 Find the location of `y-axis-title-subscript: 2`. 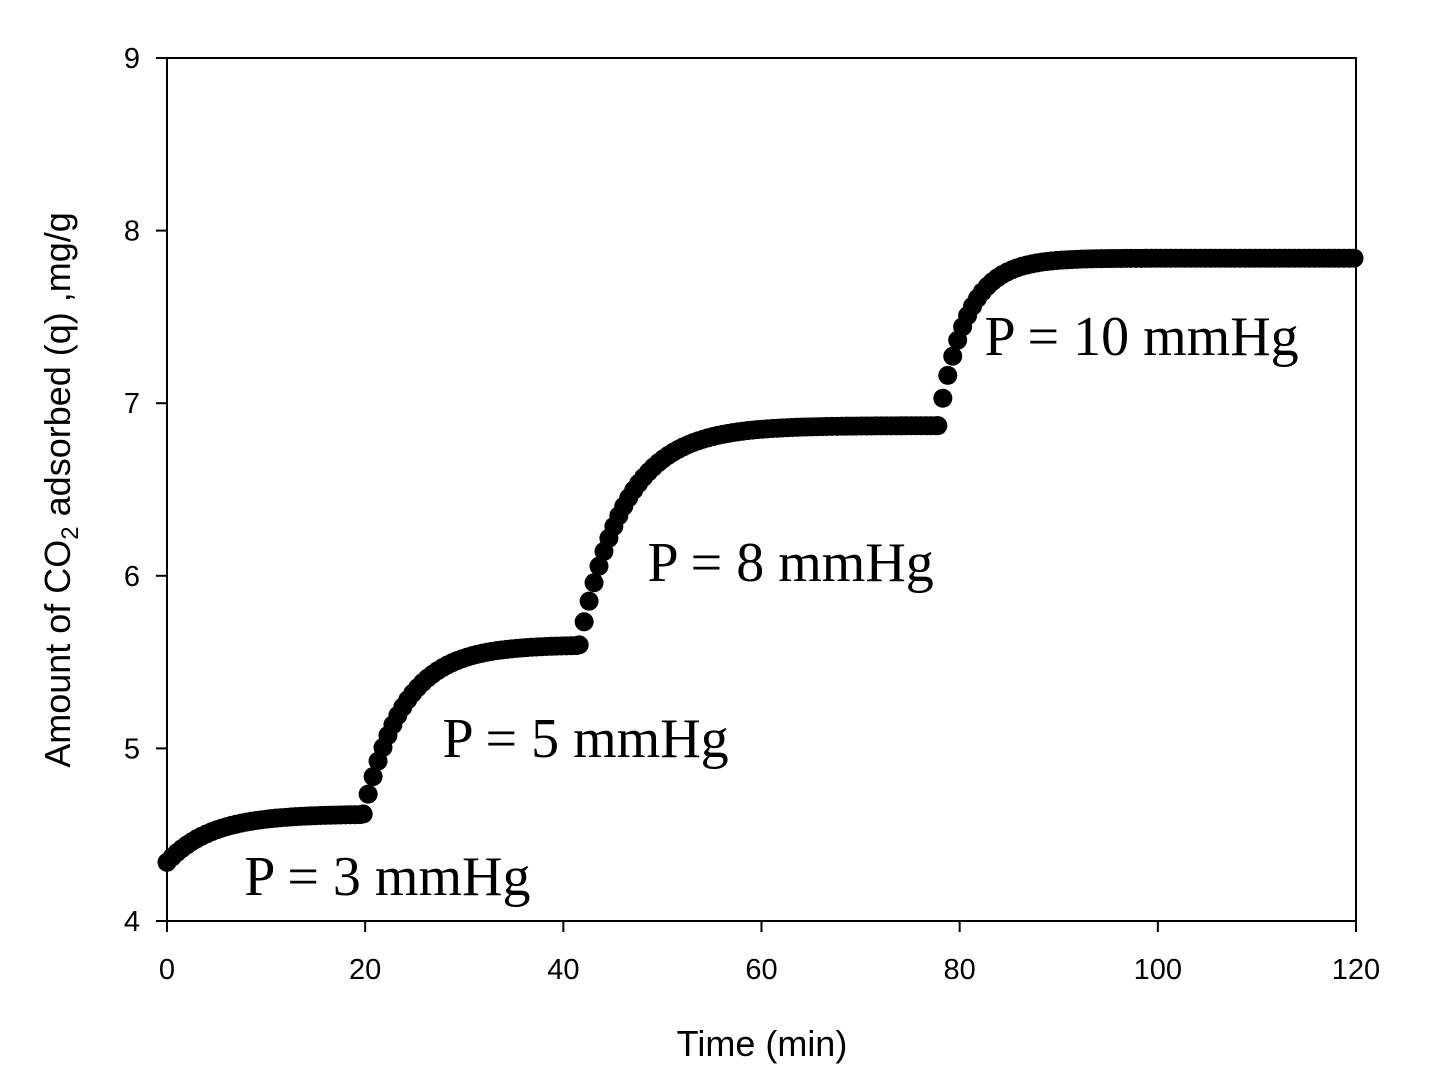

y-axis-title-subscript: 2 is located at coordinates (70, 532).